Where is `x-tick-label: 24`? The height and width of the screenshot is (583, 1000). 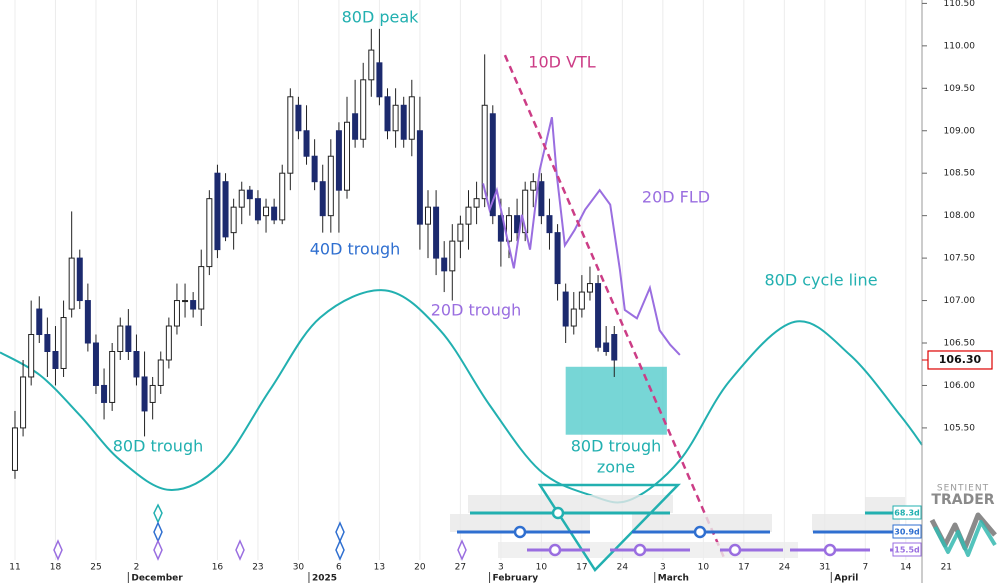 x-tick-label: 24 is located at coordinates (623, 568).